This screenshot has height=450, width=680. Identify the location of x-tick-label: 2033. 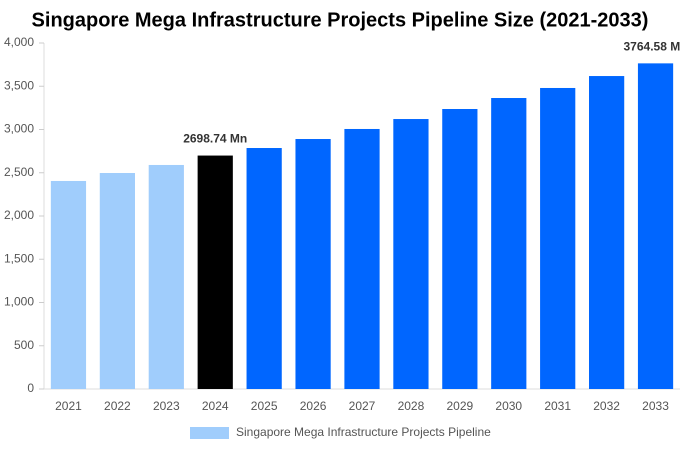
(655, 406).